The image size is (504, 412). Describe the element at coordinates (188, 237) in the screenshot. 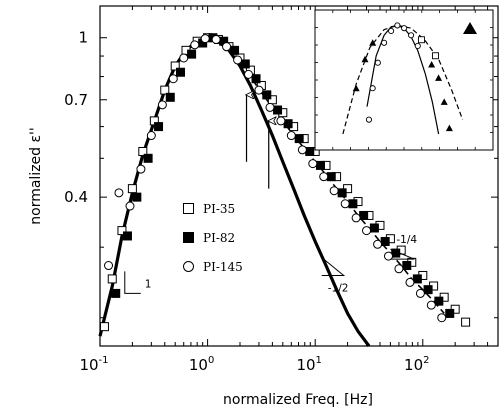

I see `legend-marker-filled-square` at that location.